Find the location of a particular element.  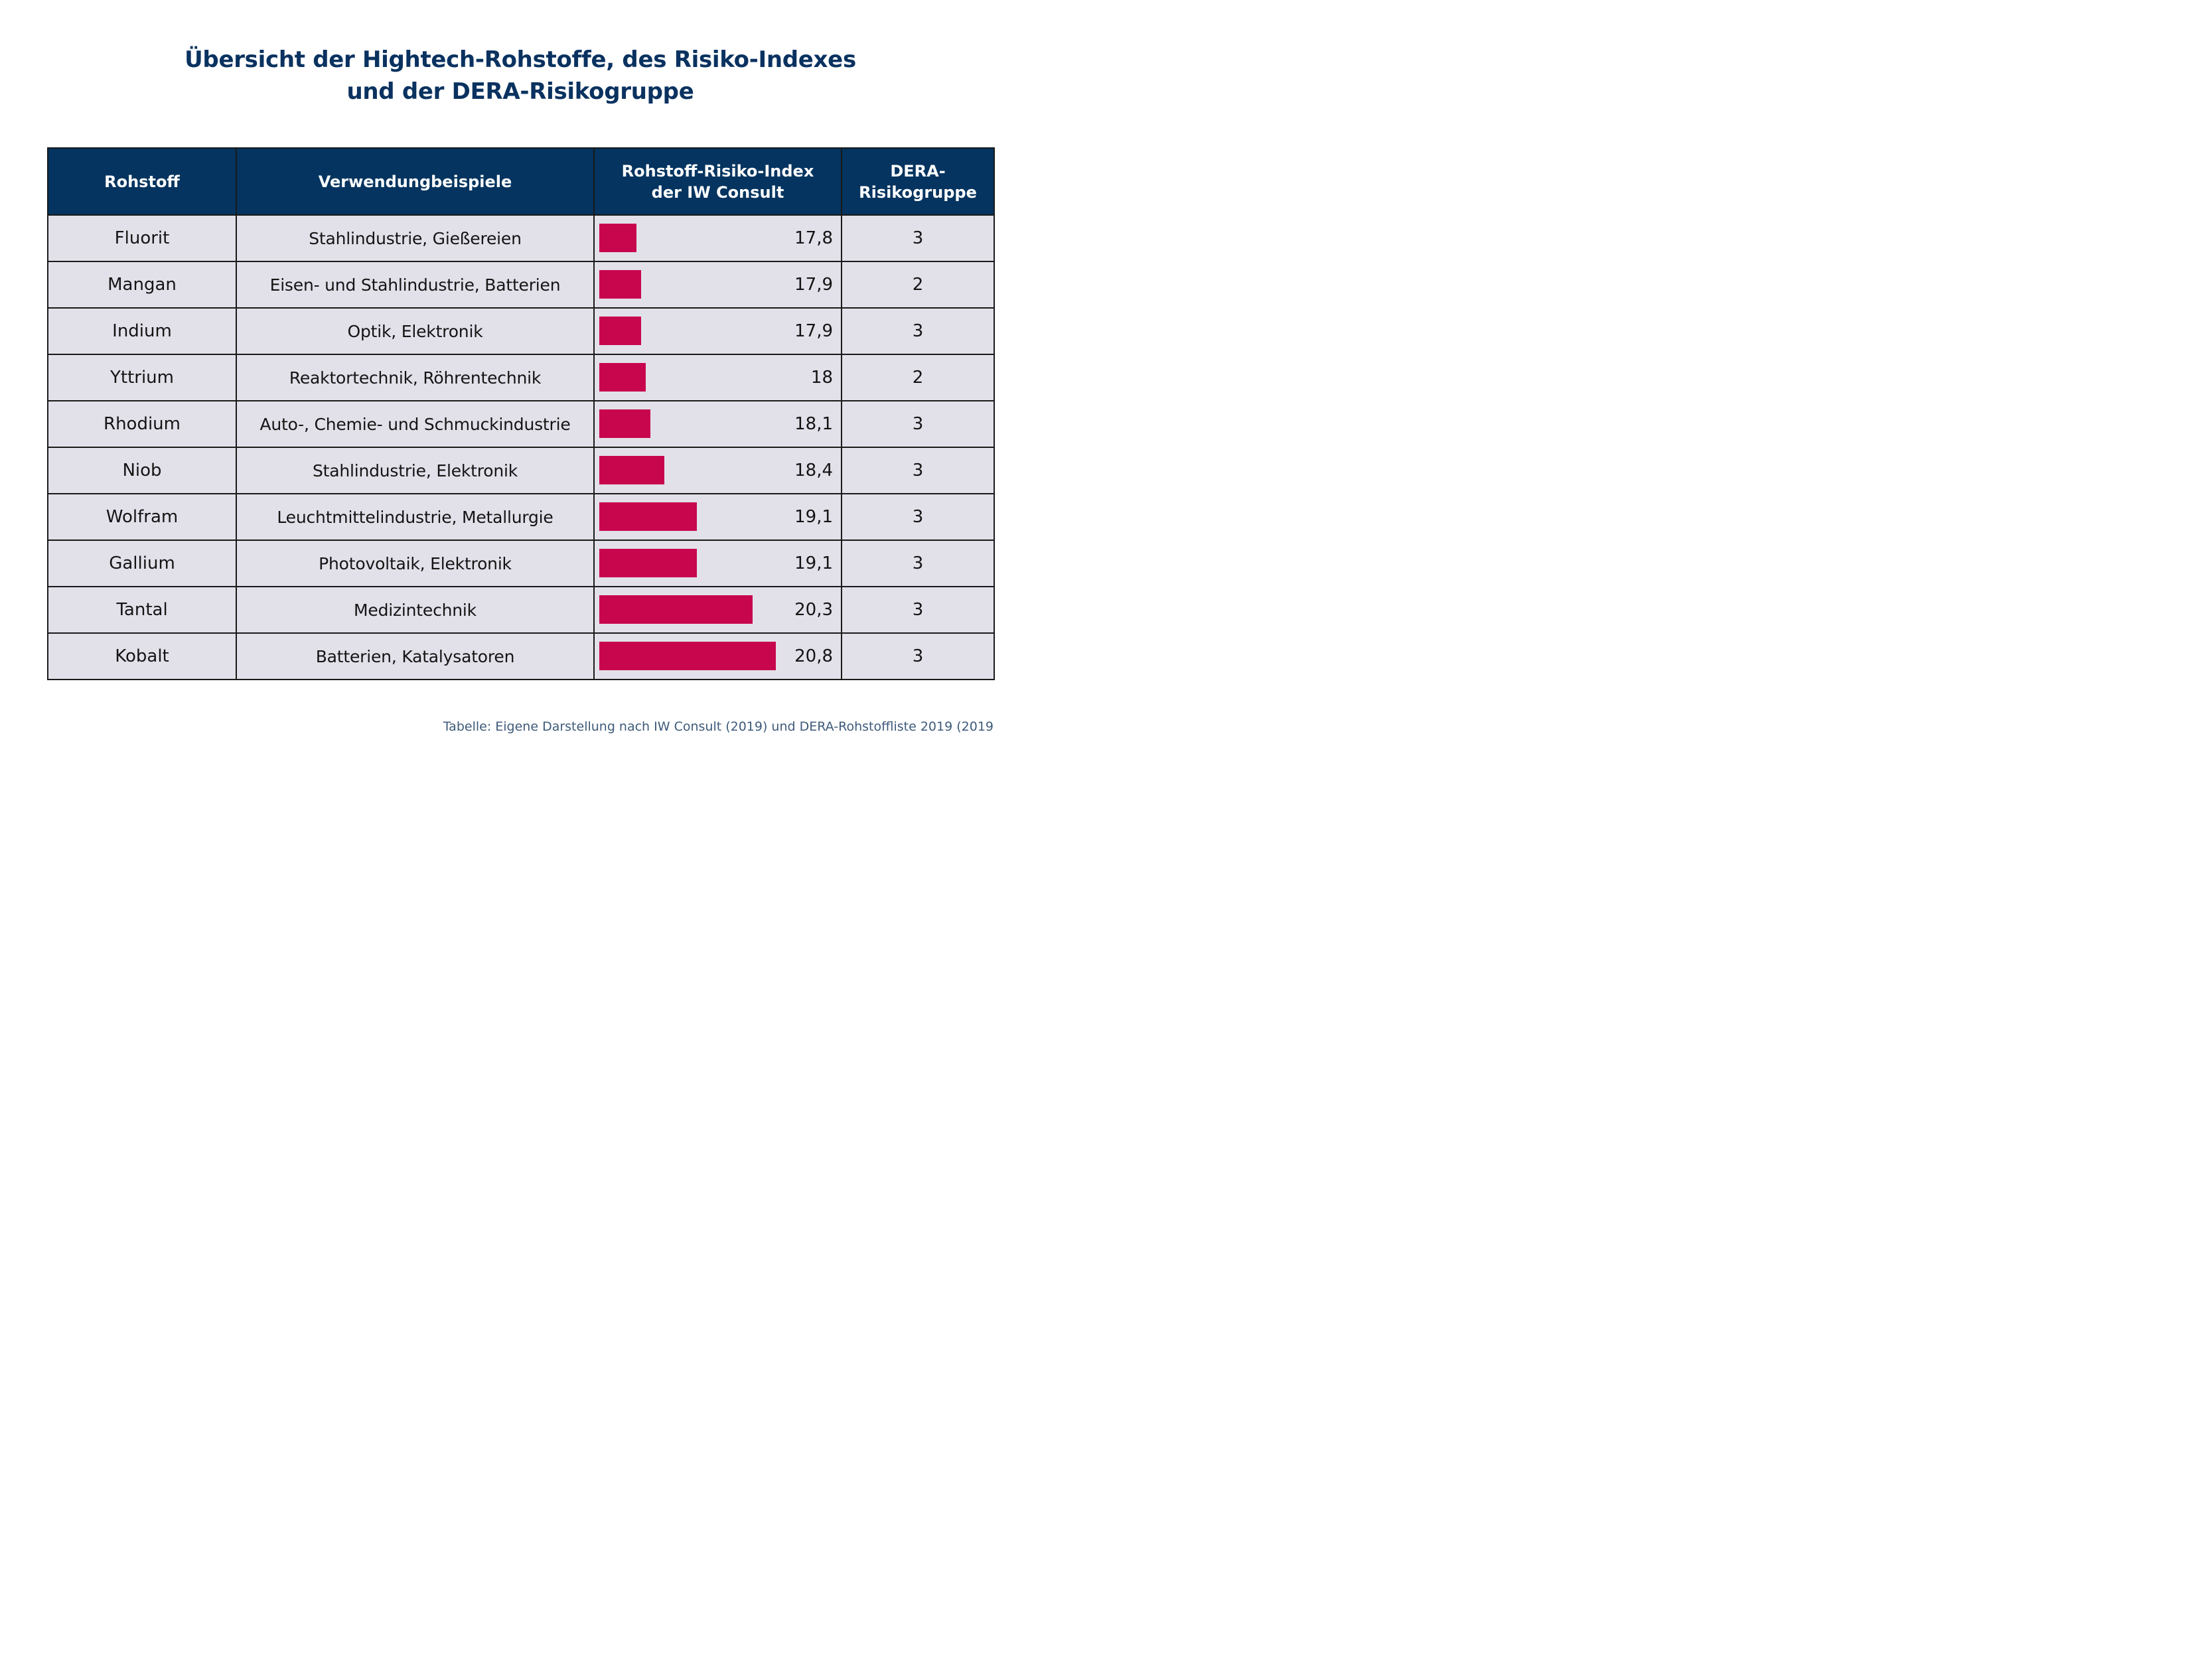

table-row: Tantal Medizintechnik 20,3 3 is located at coordinates (521, 610).